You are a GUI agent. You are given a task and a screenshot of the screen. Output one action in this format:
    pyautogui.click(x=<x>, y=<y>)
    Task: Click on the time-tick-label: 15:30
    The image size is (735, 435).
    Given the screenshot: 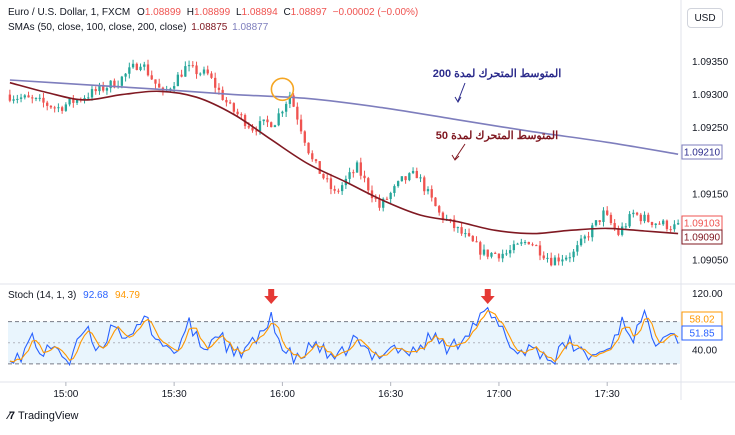 What is the action you would take?
    pyautogui.click(x=174, y=394)
    